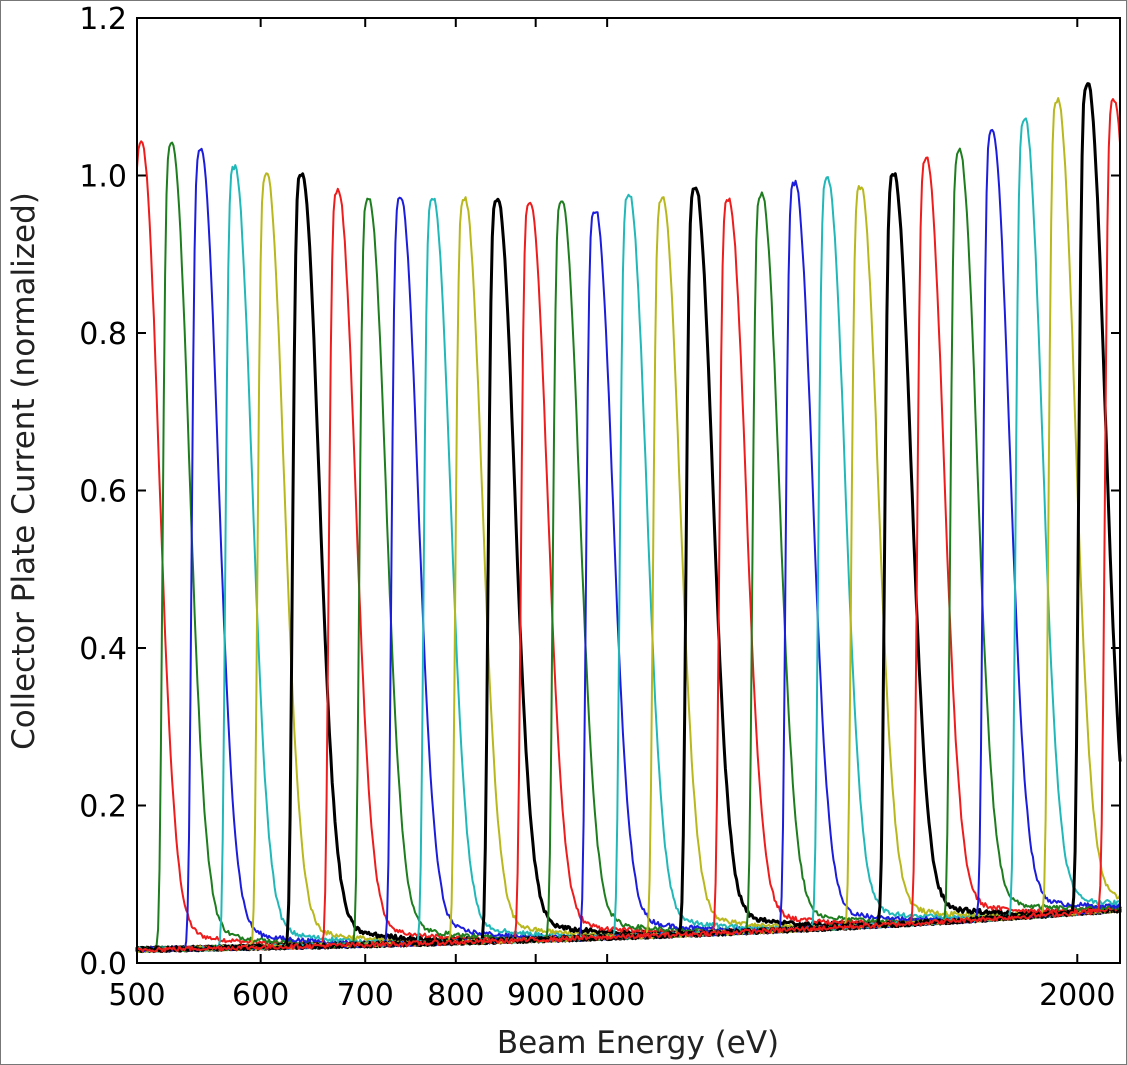 Image resolution: width=1127 pixels, height=1065 pixels. Describe the element at coordinates (103, 807) in the screenshot. I see `y-tick-label: 0.2` at that location.